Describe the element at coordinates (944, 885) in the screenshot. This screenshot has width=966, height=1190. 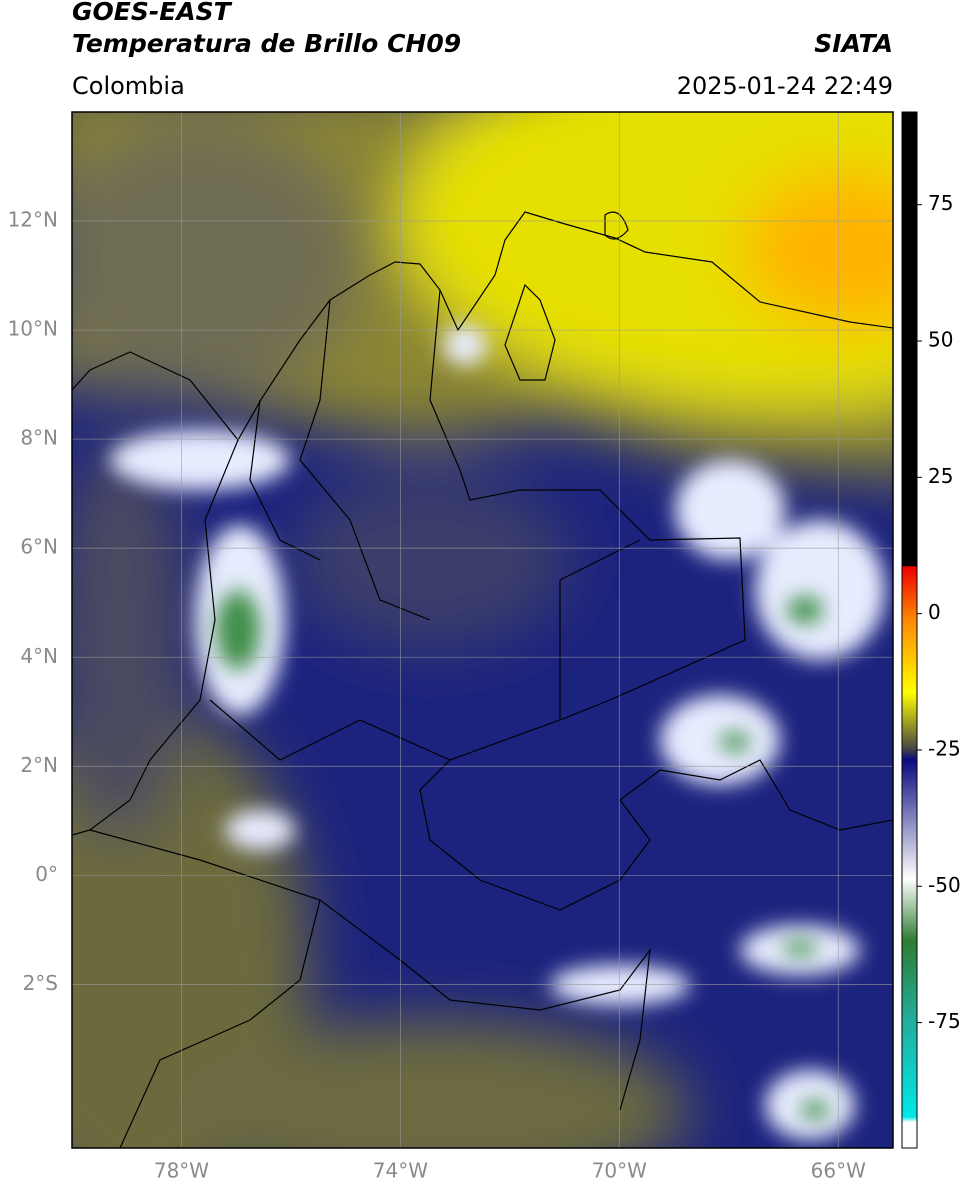
I see `colorbar-tick-label: -50` at that location.